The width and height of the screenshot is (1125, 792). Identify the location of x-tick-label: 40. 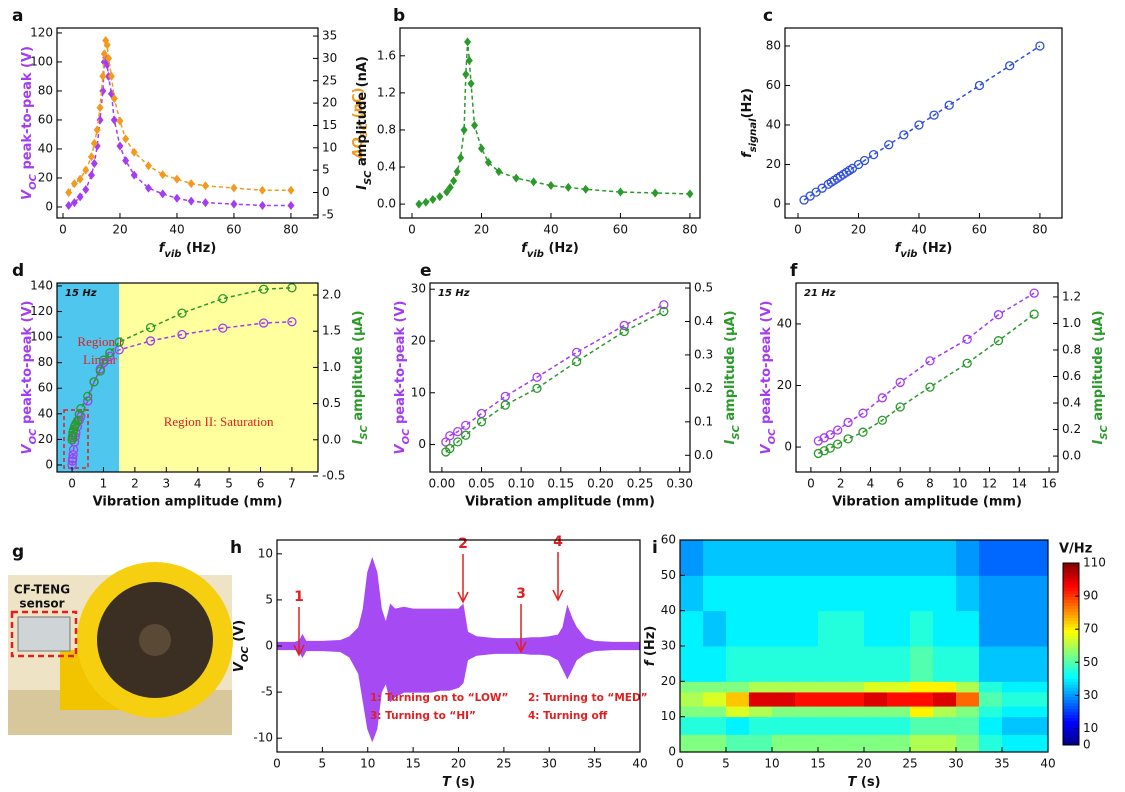
(550, 230).